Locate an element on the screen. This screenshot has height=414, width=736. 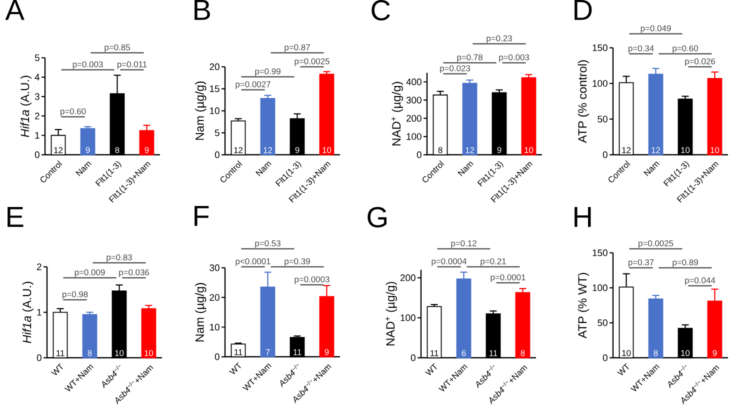
chart-title: C is located at coordinates (381, 10).